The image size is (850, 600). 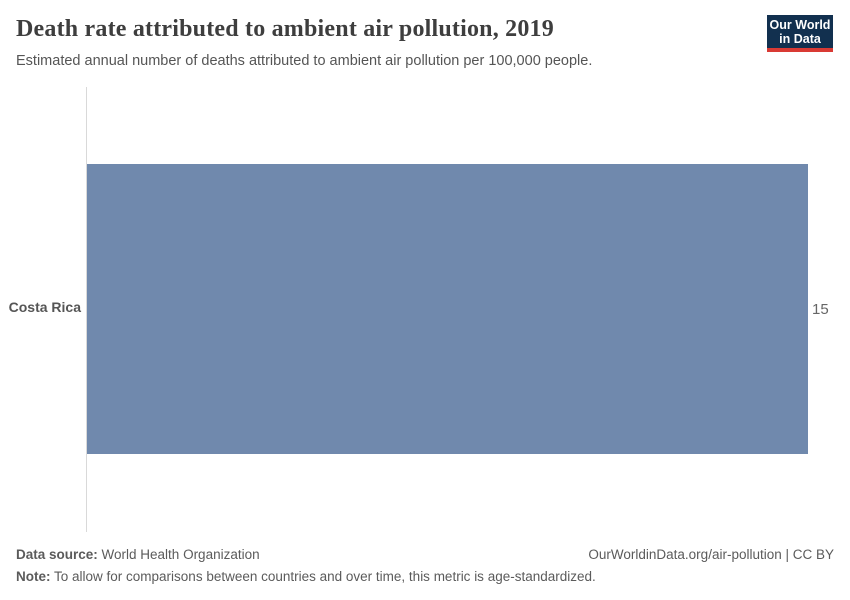 I want to click on owid-logo: Our World in Data, so click(x=800, y=33).